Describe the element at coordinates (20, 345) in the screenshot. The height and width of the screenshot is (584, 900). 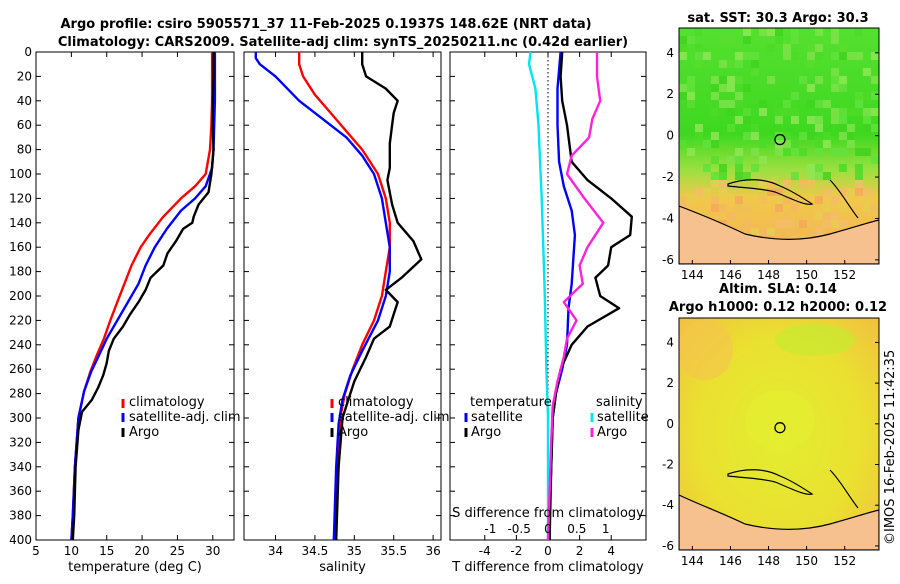
I see `depth-tick-label: 240` at that location.